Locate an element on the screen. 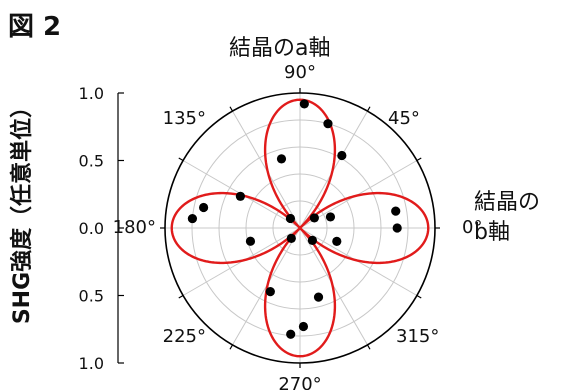  angle-label-180: 180° is located at coordinates (134, 227).